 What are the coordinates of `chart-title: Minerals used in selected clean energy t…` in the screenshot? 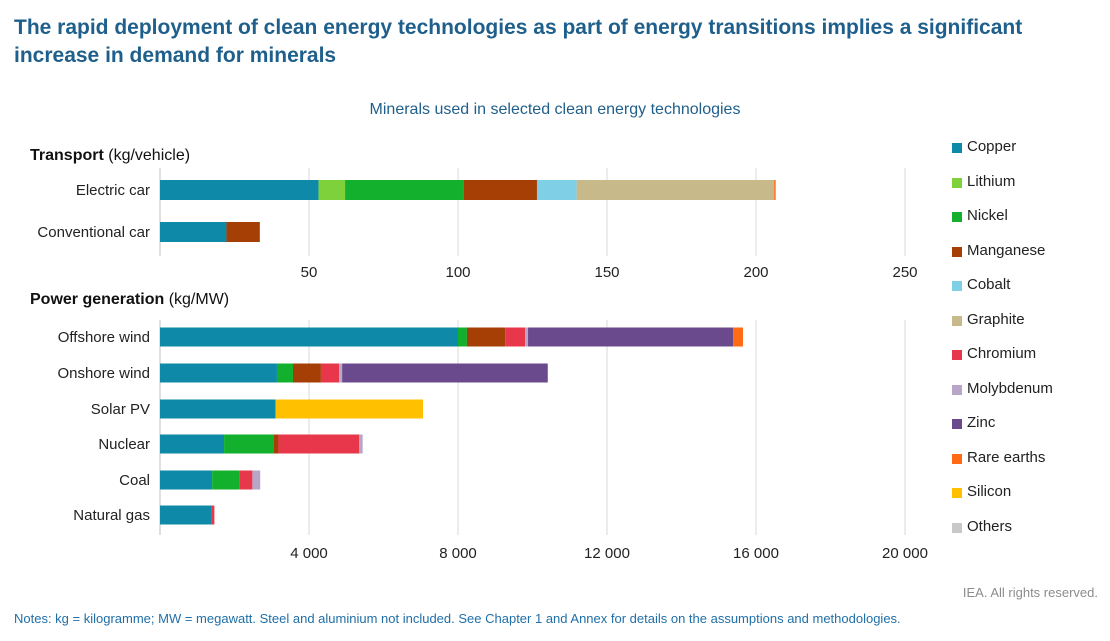 It's located at (555, 109).